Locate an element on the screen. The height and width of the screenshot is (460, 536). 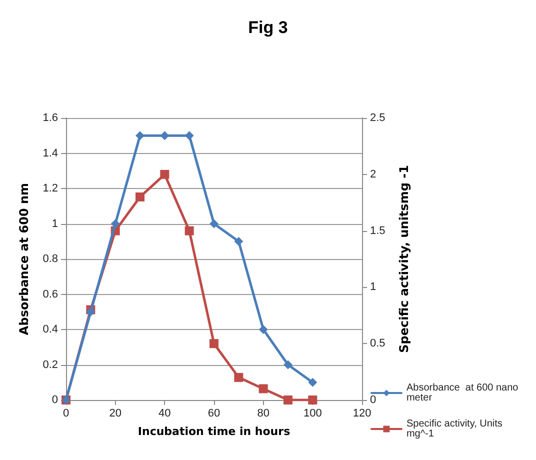
y-tick-label: 1.6 is located at coordinates (50, 118).